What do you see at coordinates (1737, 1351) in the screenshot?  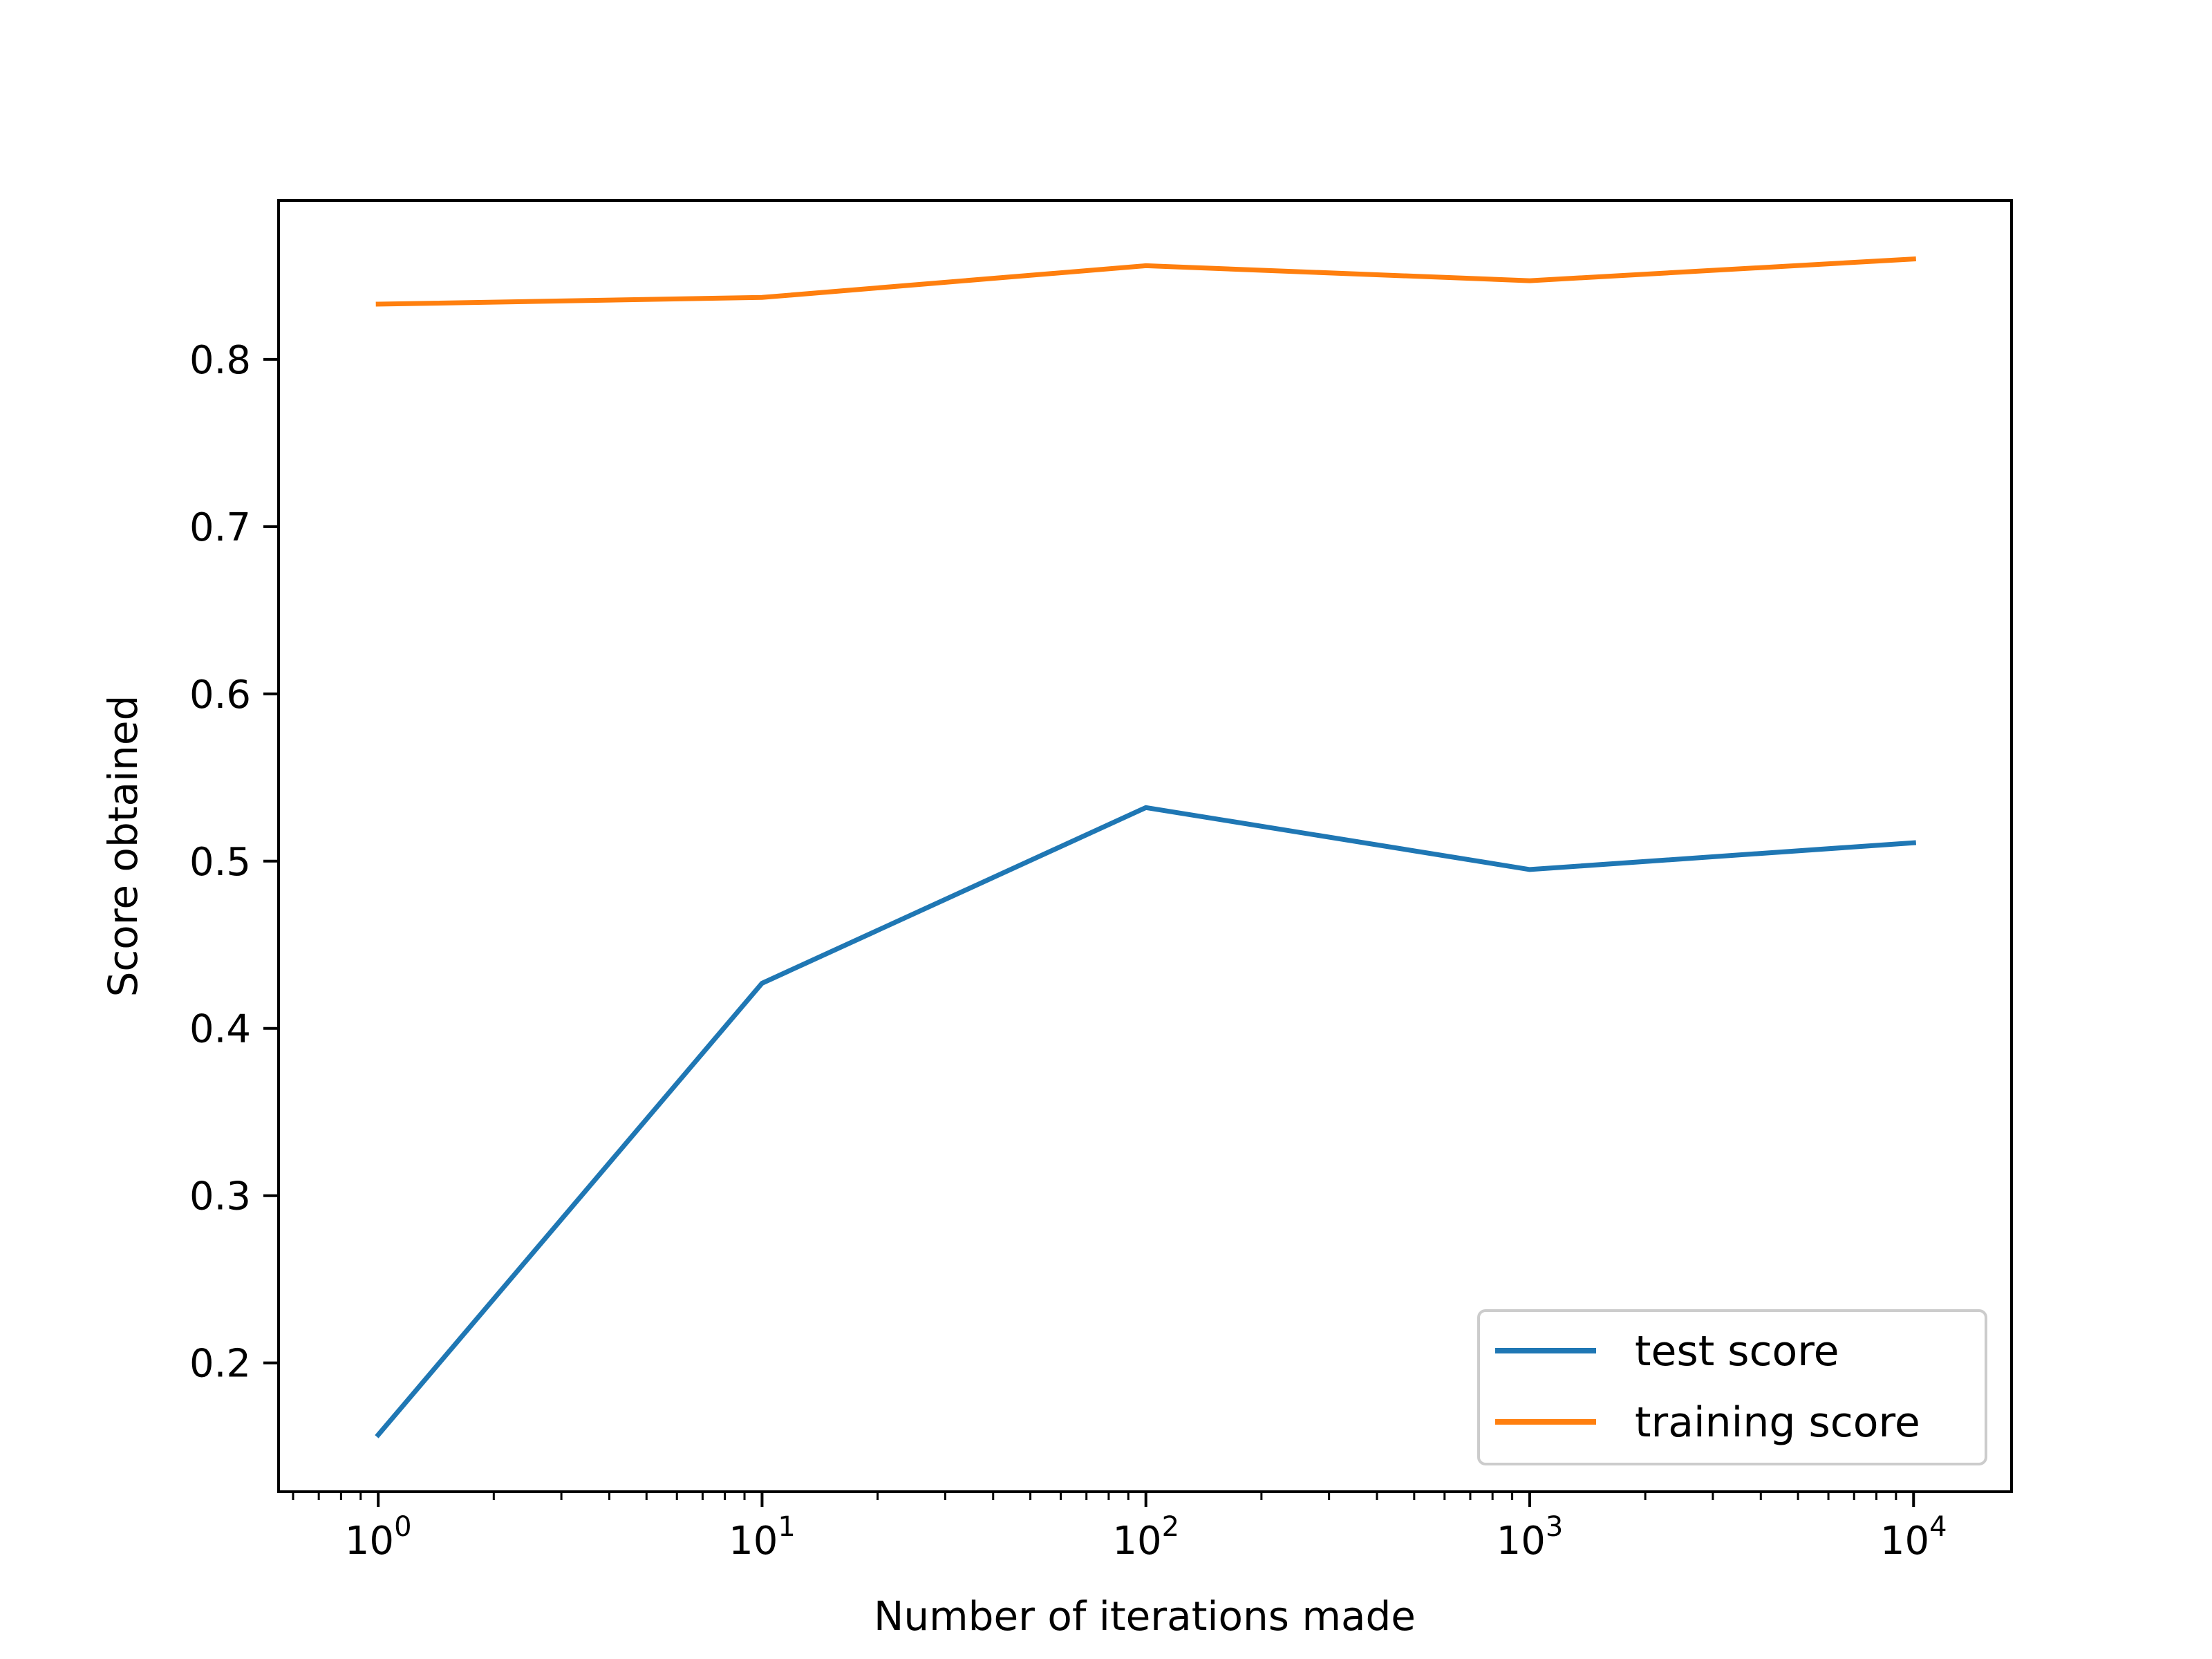 I see `legend-label-test-score: test score` at bounding box center [1737, 1351].